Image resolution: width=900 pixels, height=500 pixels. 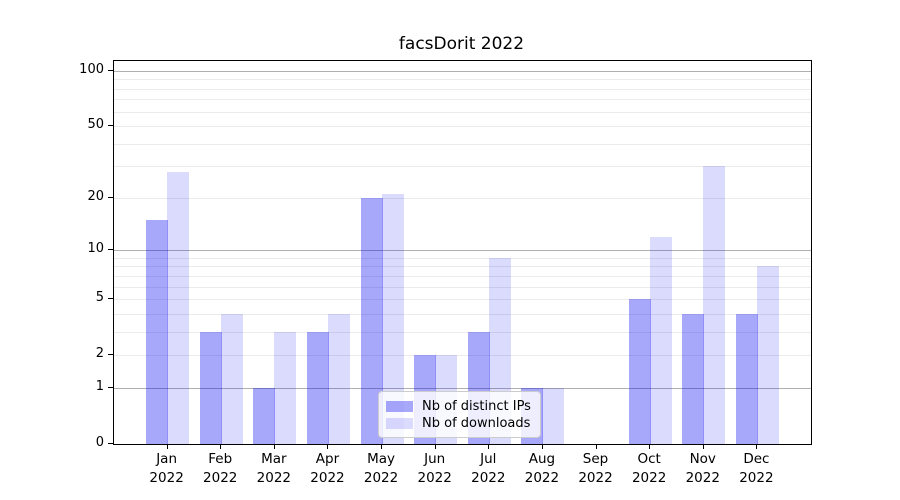 I want to click on bar-downloads-nov, so click(x=714, y=305).